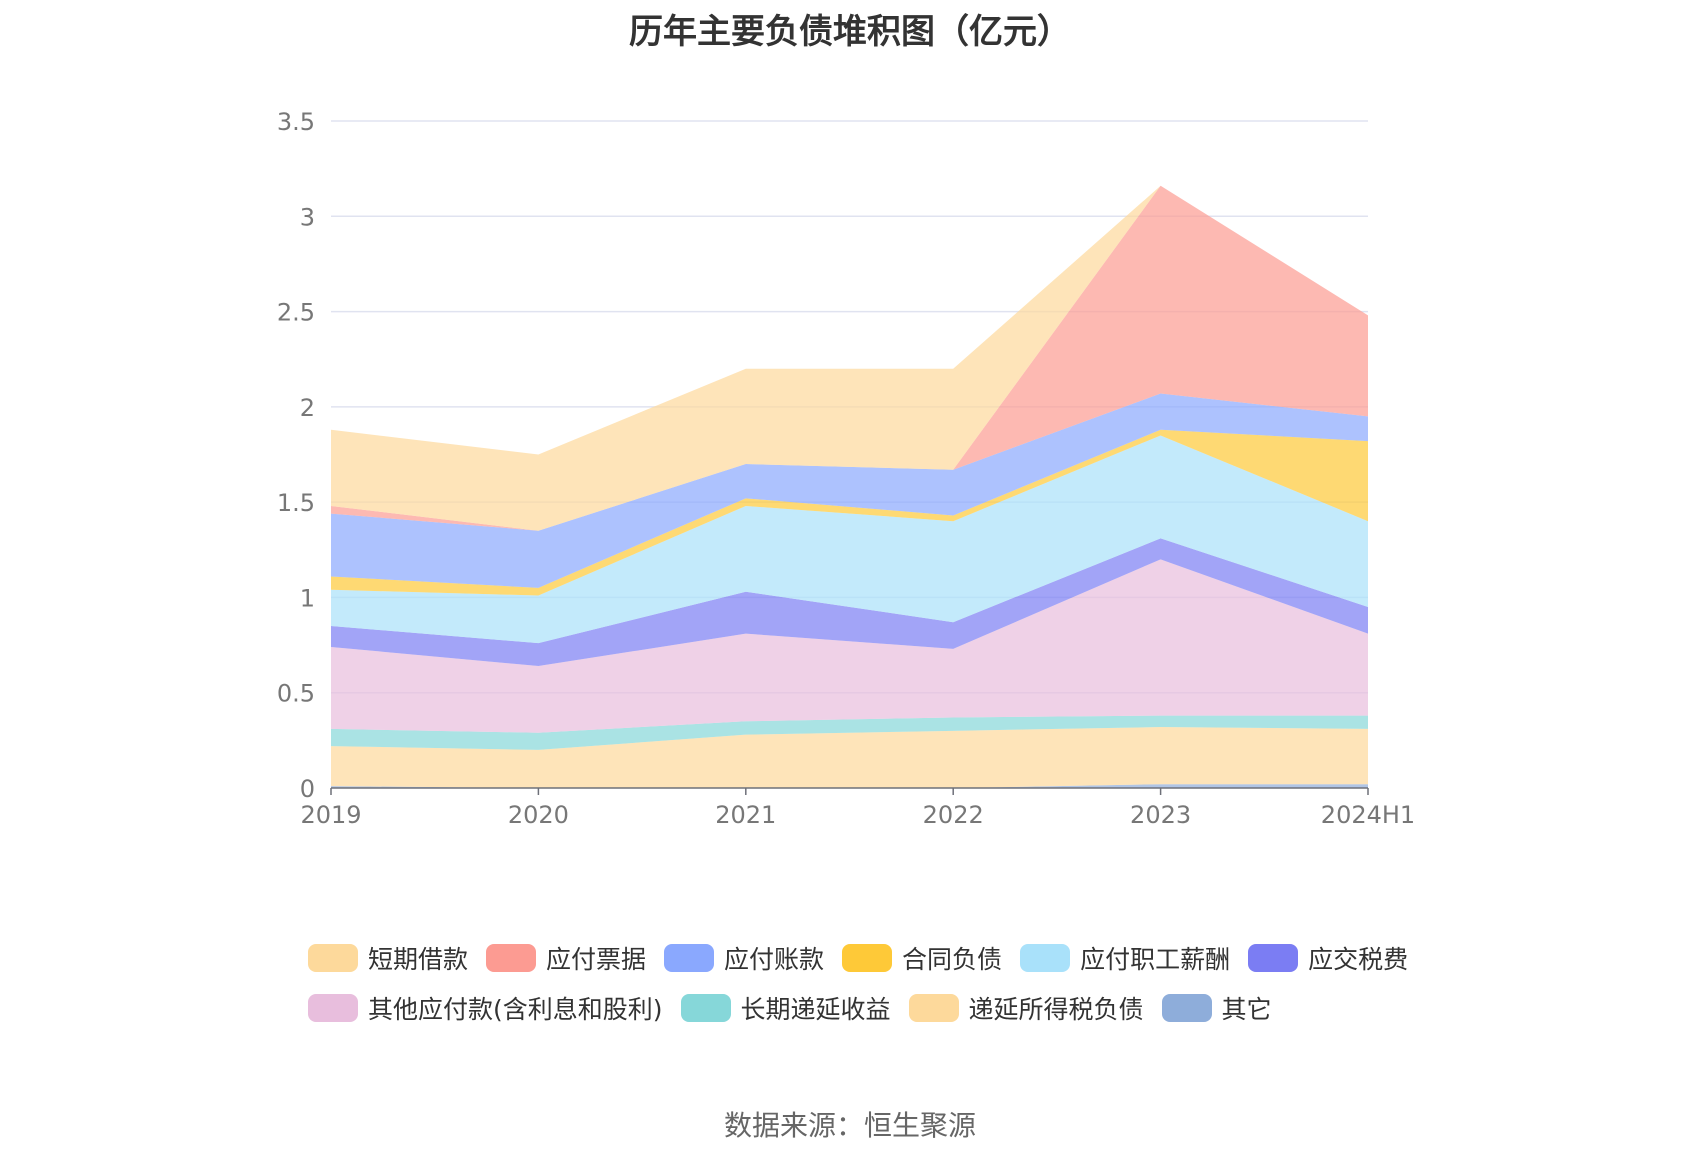 This screenshot has width=1700, height=1150. Describe the element at coordinates (418, 959) in the screenshot. I see `legend-label: 短期借款` at that location.